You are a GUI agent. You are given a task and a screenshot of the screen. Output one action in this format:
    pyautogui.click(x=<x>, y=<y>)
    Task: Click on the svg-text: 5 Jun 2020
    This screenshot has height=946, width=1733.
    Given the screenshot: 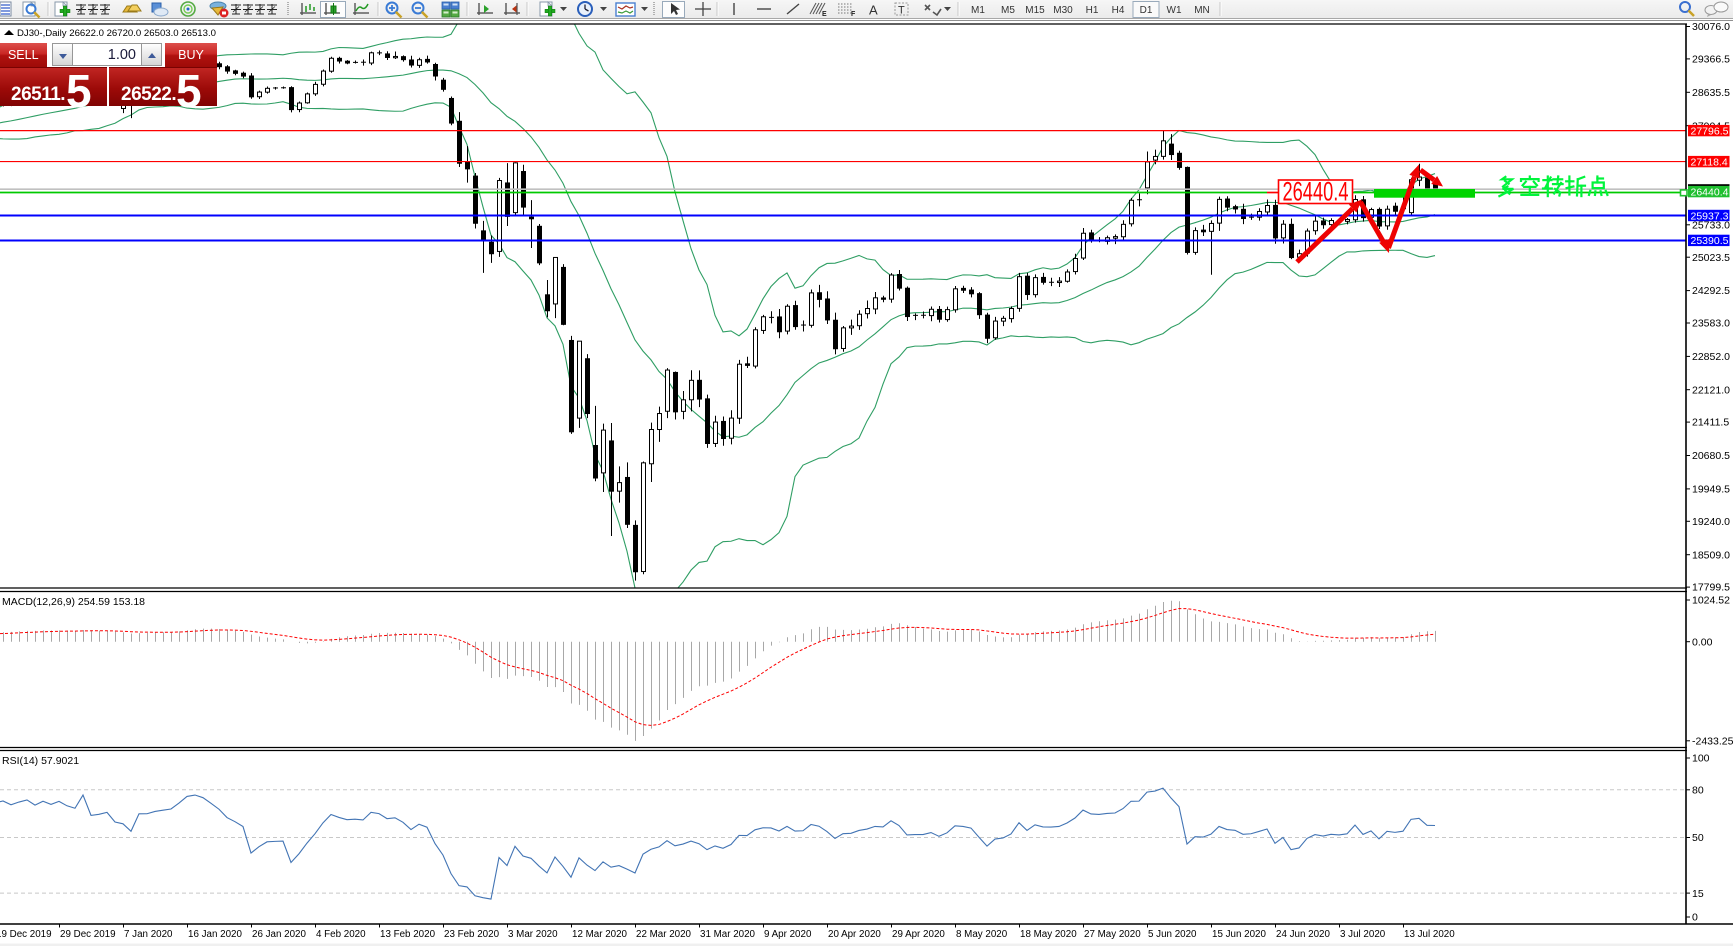 What is the action you would take?
    pyautogui.click(x=1172, y=934)
    